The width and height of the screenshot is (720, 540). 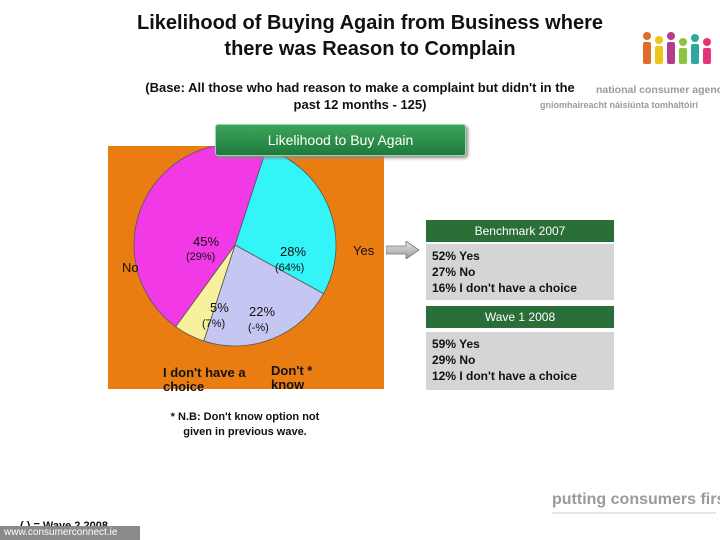 I want to click on wave1-header: Wave 1 2008, so click(x=520, y=317).